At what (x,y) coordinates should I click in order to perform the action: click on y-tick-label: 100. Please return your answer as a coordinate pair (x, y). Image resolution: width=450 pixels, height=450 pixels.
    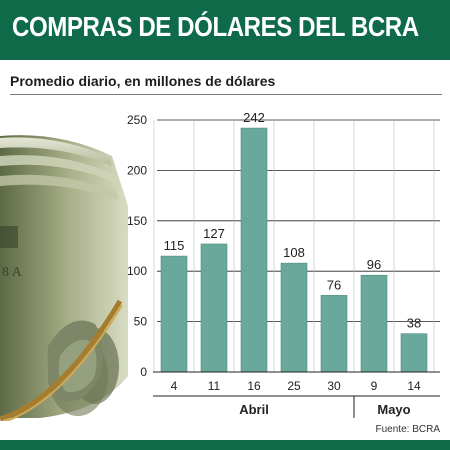
    Looking at the image, I should click on (137, 271).